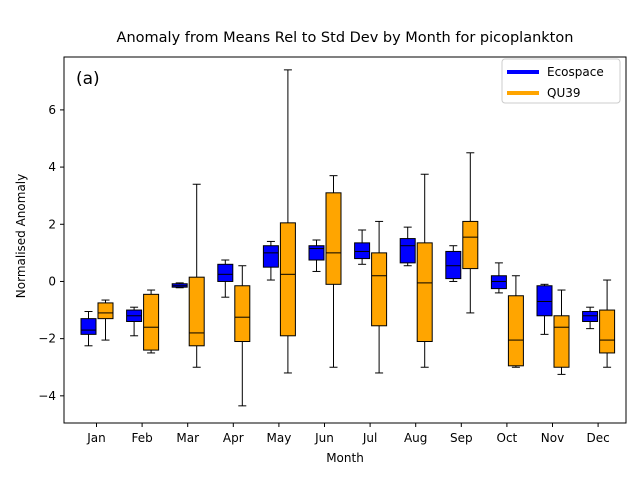 The height and width of the screenshot is (480, 640). Describe the element at coordinates (324, 438) in the screenshot. I see `x-tick-label: Jun` at that location.